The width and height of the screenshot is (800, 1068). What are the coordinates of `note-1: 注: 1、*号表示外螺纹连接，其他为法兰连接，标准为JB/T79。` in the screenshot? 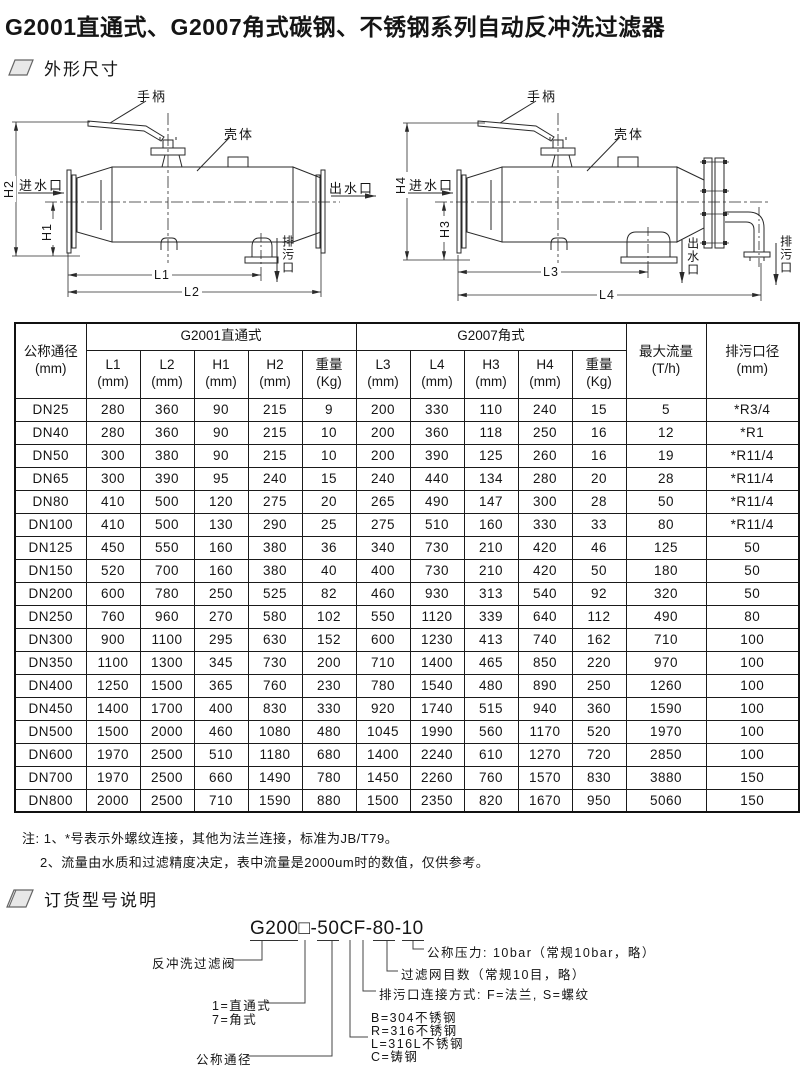 It's located at (210, 838).